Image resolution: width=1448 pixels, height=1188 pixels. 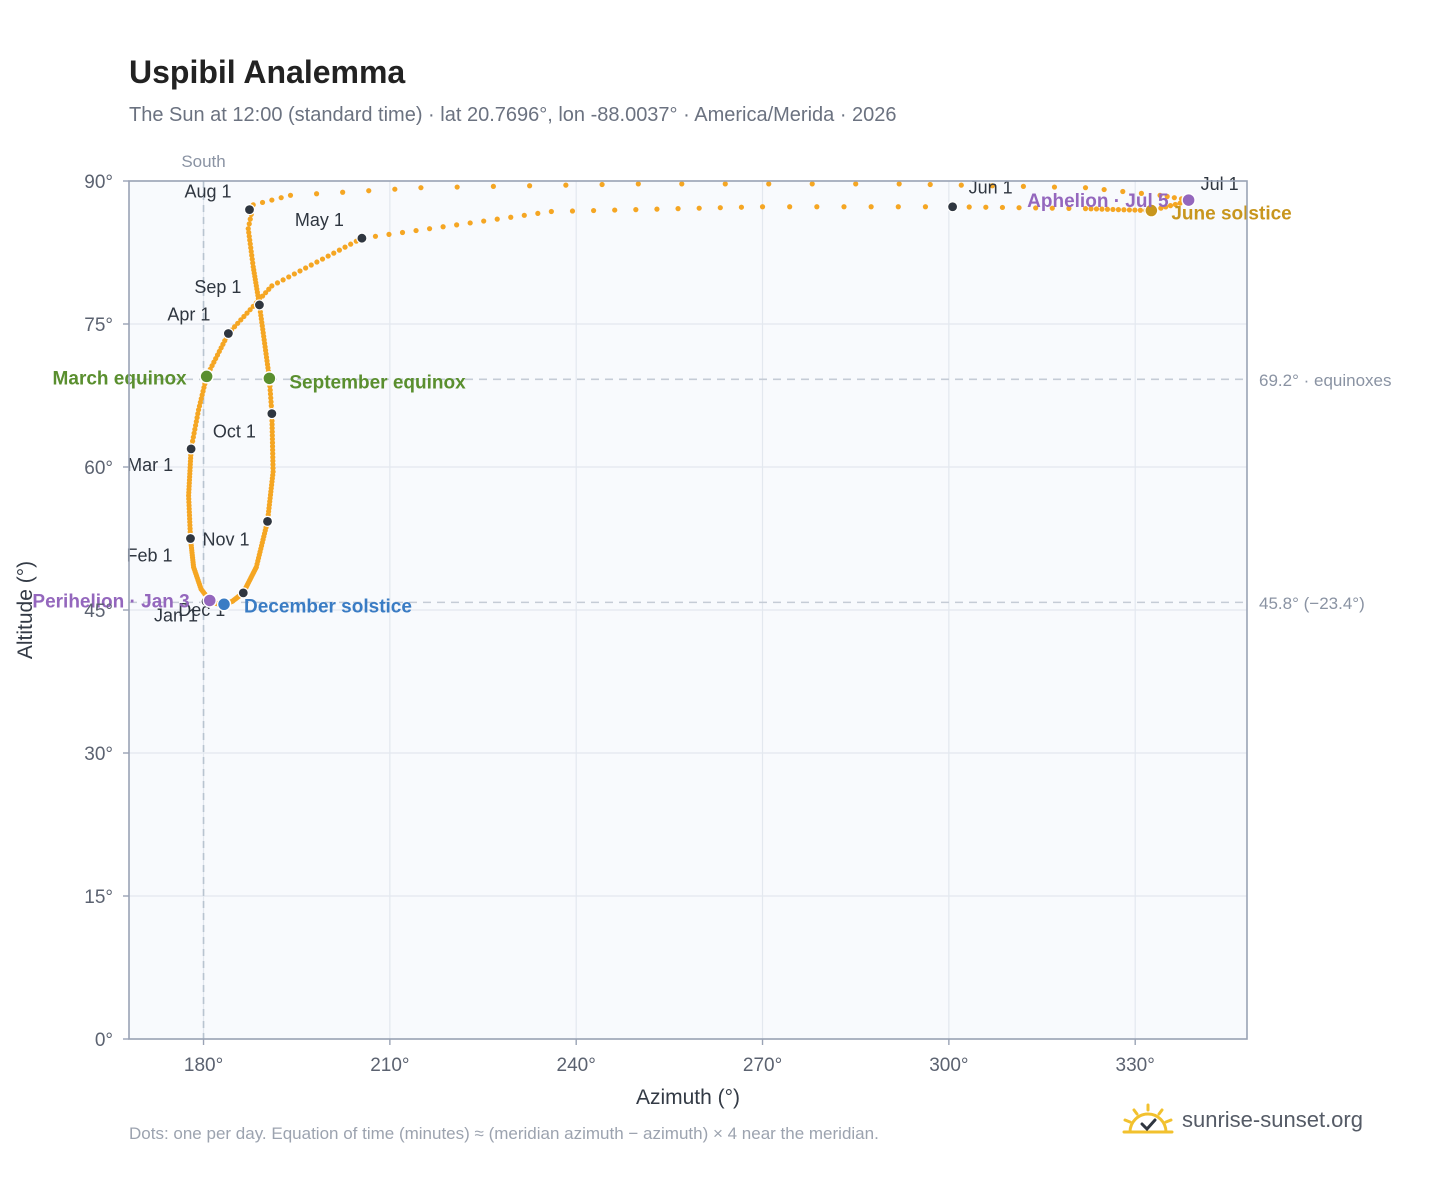 I want to click on y-tick-label: 15°, so click(x=98, y=897).